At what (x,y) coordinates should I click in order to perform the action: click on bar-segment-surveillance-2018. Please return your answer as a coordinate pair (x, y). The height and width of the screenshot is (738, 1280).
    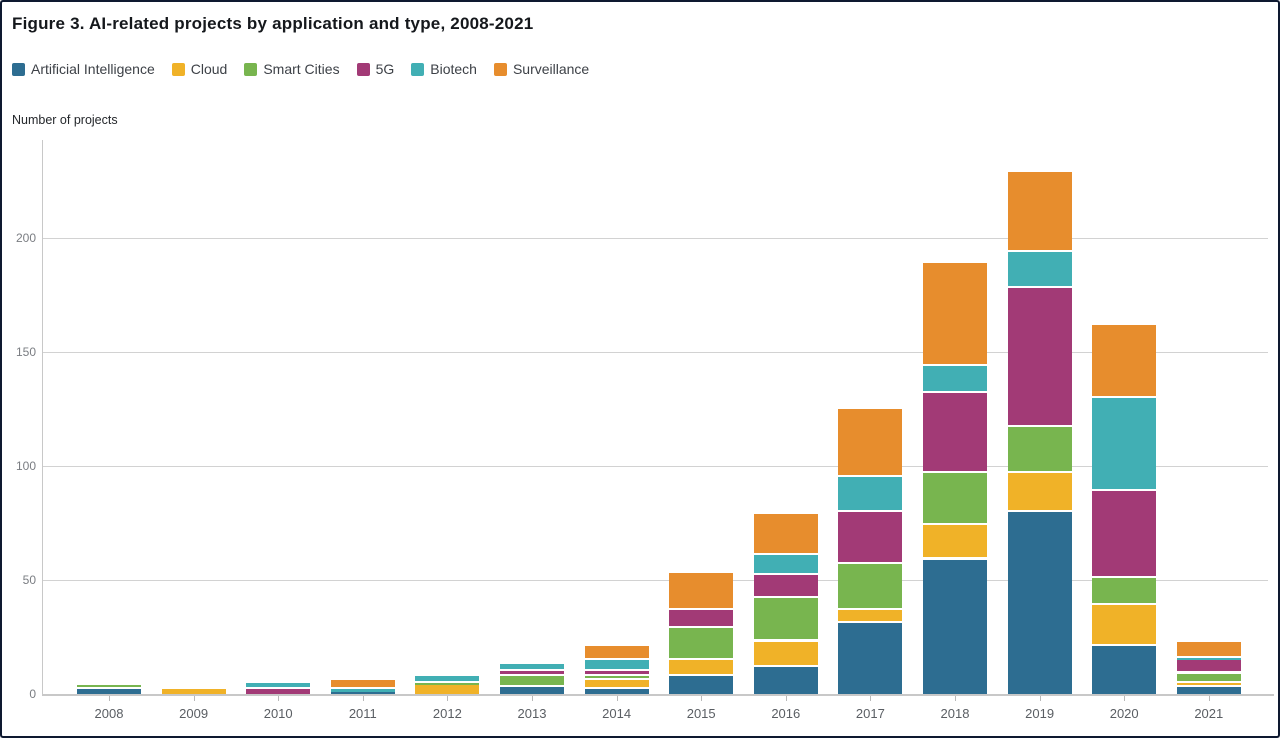
    Looking at the image, I should click on (955, 314).